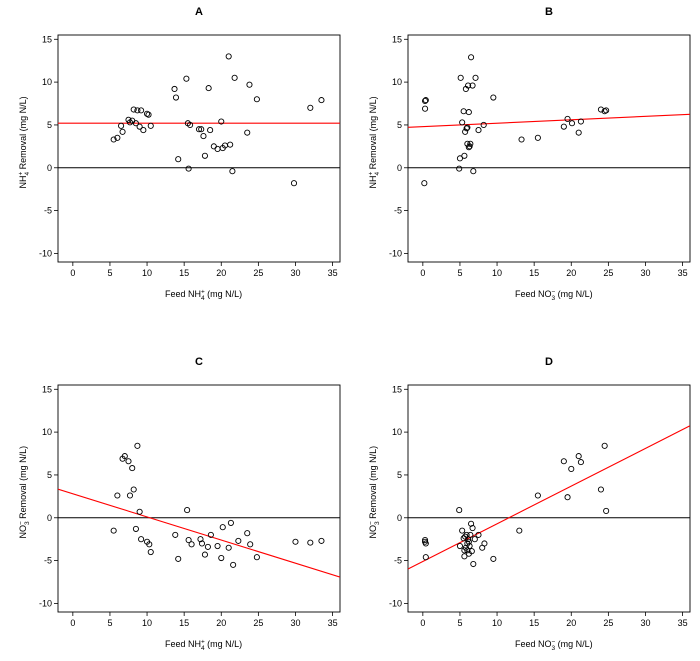 This screenshot has height=661, width=700. What do you see at coordinates (534, 273) in the screenshot?
I see `x-tick-label: 15` at bounding box center [534, 273].